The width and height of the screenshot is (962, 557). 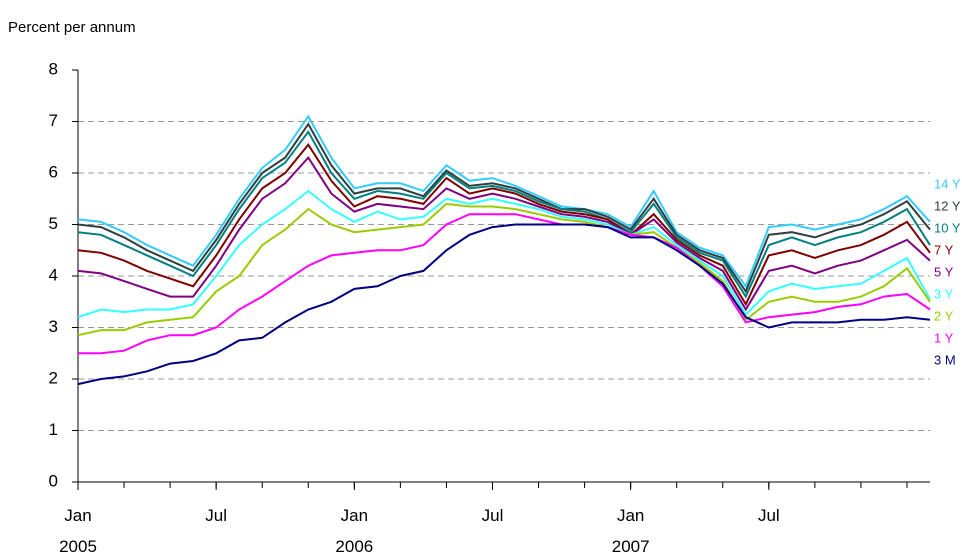 What do you see at coordinates (947, 227) in the screenshot?
I see `legend-label: 10 Y` at bounding box center [947, 227].